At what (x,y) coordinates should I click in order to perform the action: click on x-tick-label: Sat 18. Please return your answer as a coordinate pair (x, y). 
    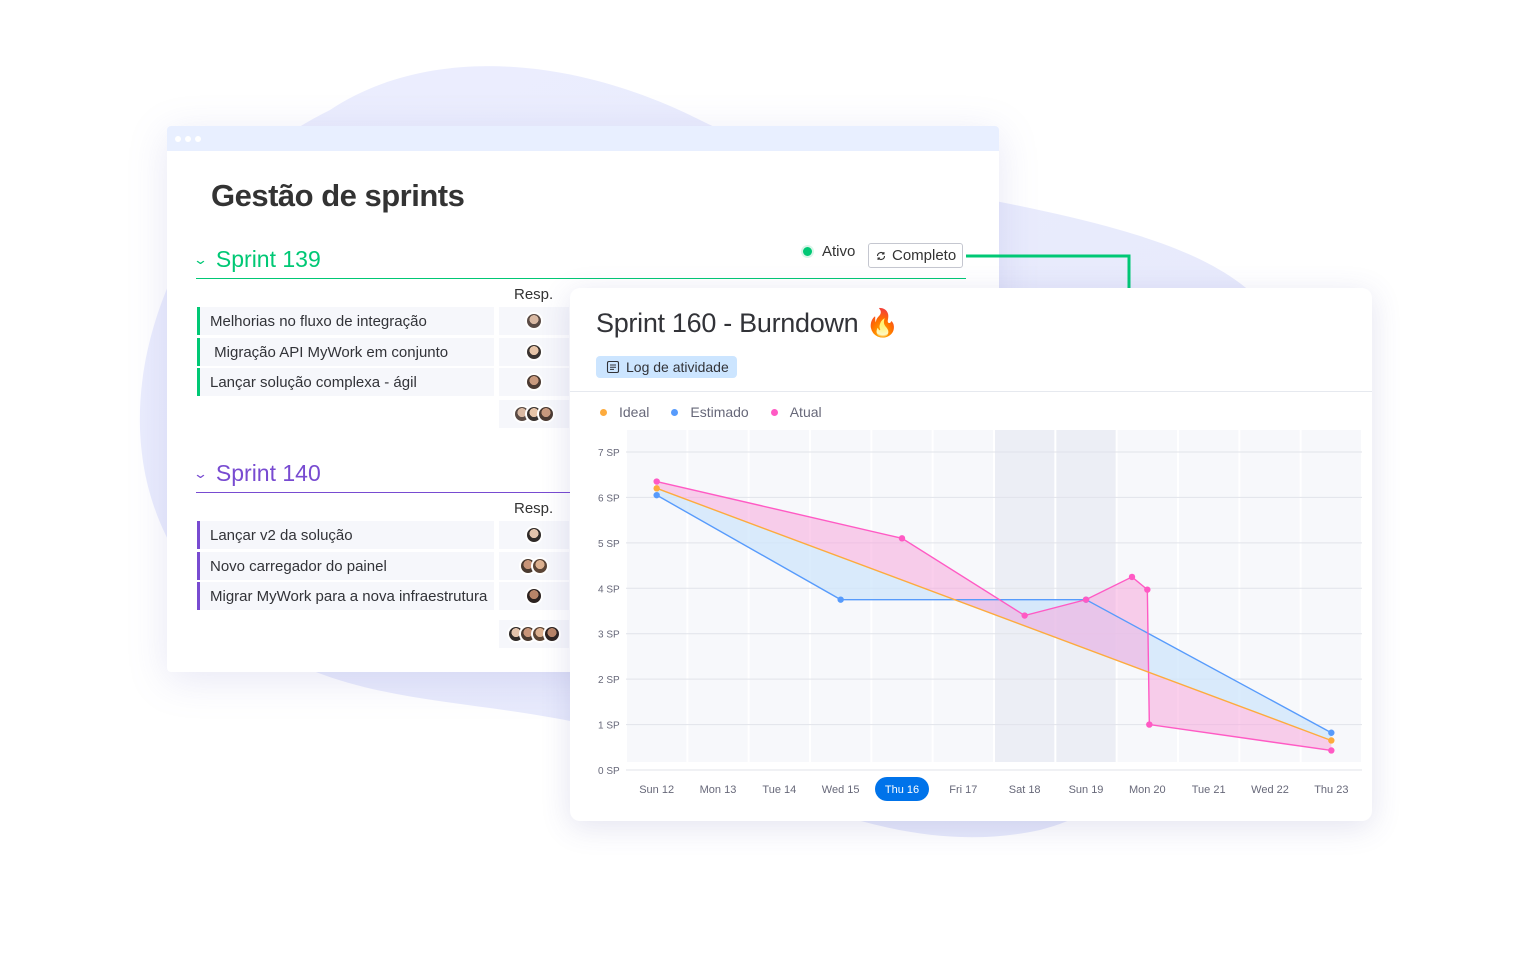
    Looking at the image, I should click on (1025, 790).